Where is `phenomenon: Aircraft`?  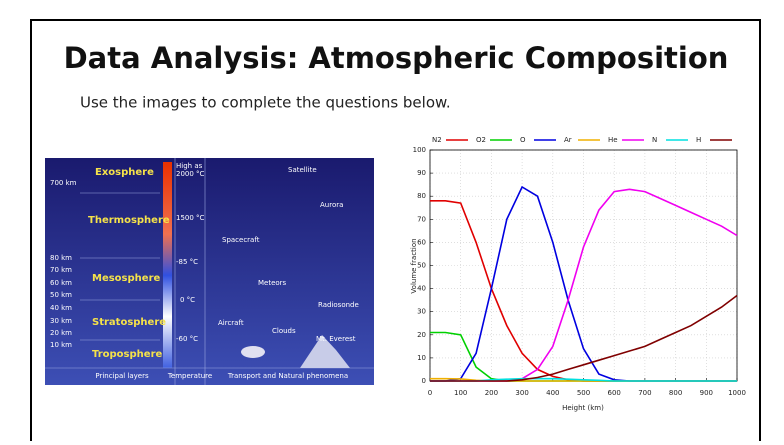 phenomenon: Aircraft is located at coordinates (231, 323).